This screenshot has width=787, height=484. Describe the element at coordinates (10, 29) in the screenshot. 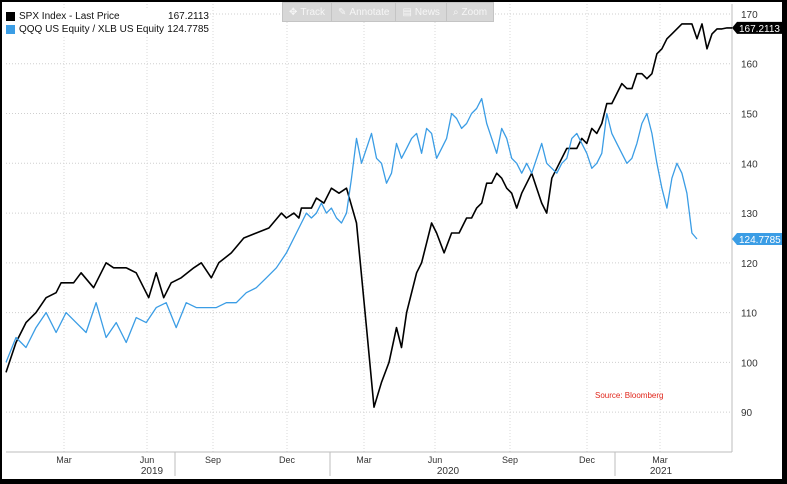

I see `legend-swatch-ratio` at that location.